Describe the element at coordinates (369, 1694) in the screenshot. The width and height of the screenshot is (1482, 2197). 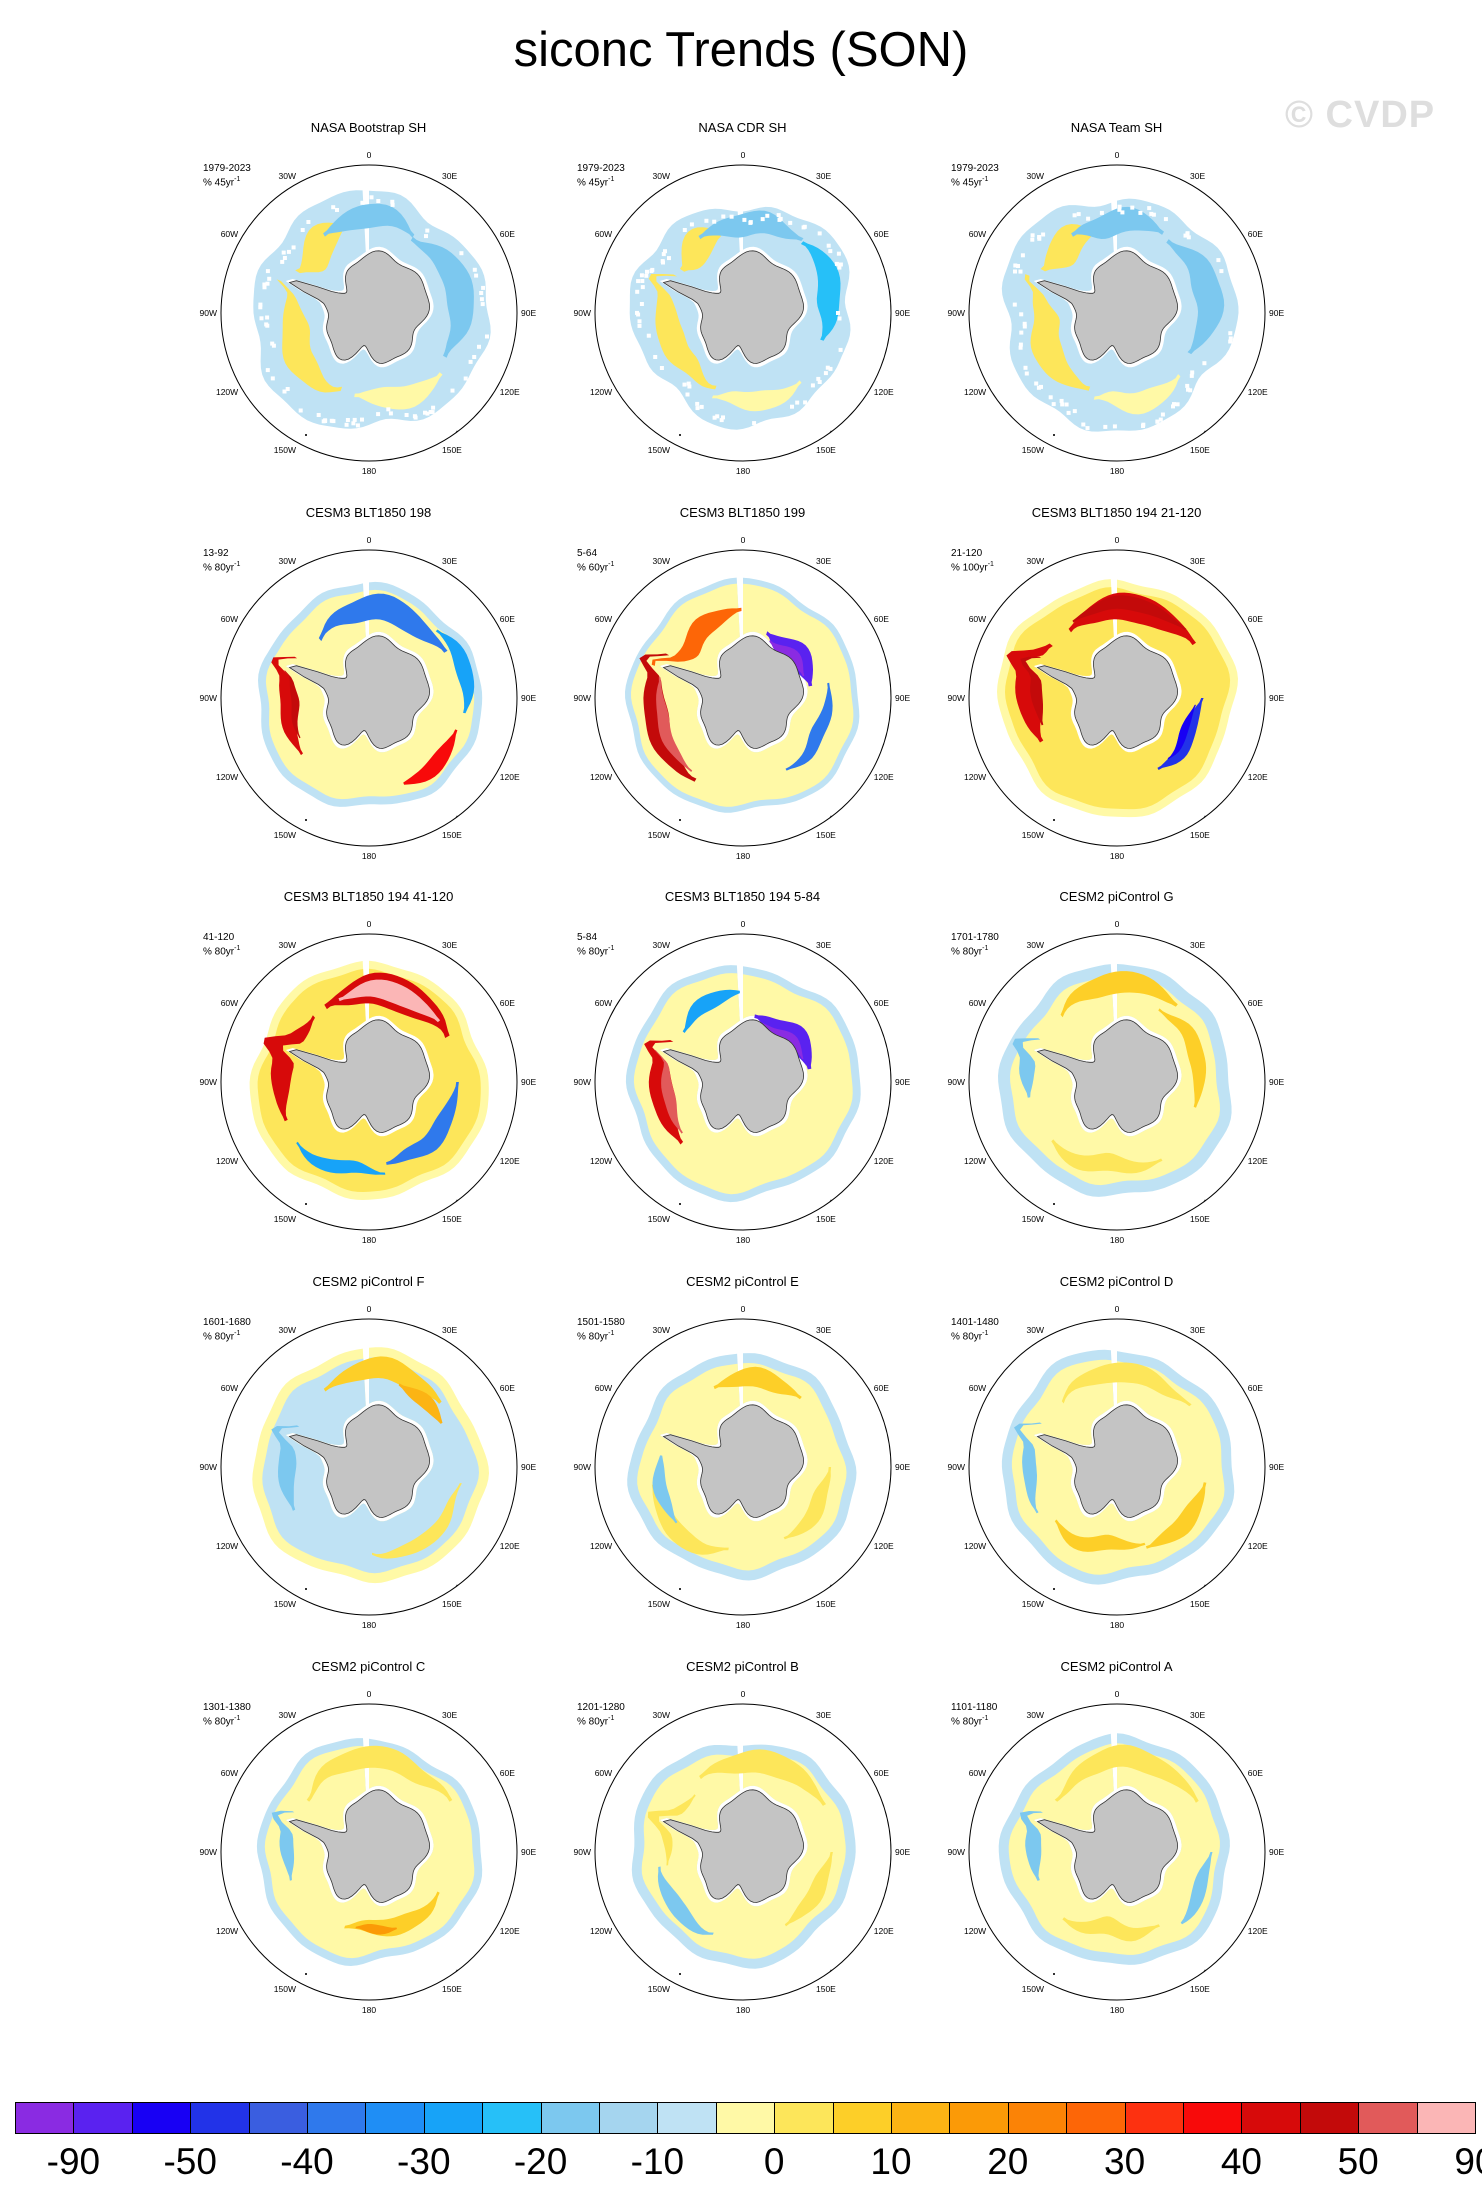
I see `longitude-label: 0` at that location.